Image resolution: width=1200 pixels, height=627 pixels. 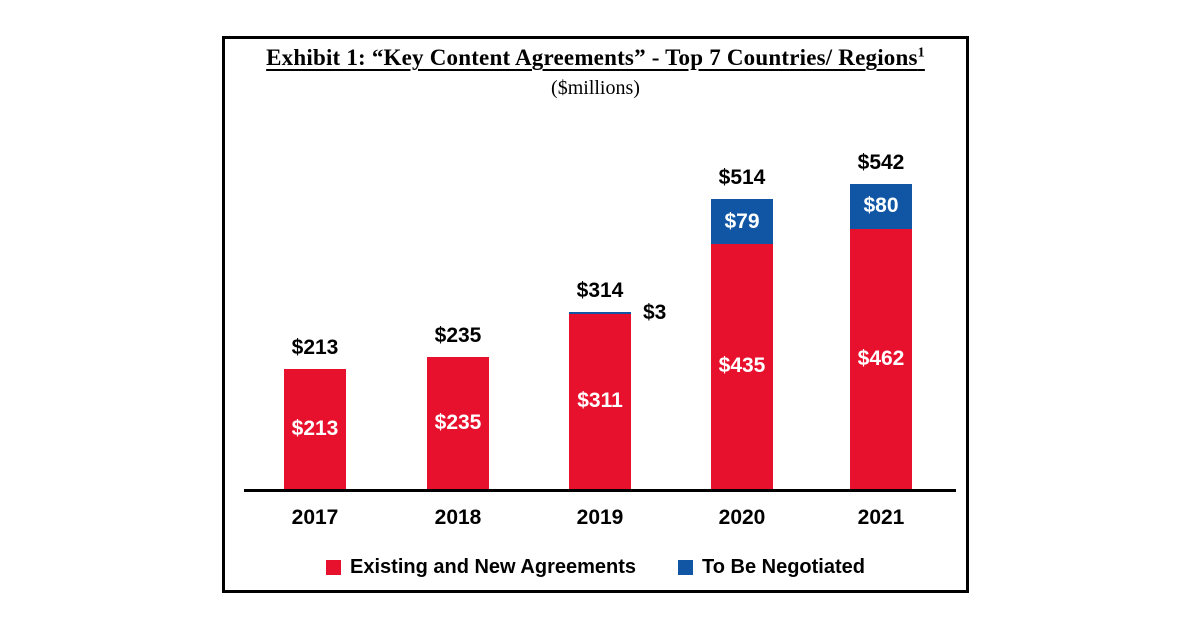 I want to click on bar-segment-existing-2020, so click(x=742, y=366).